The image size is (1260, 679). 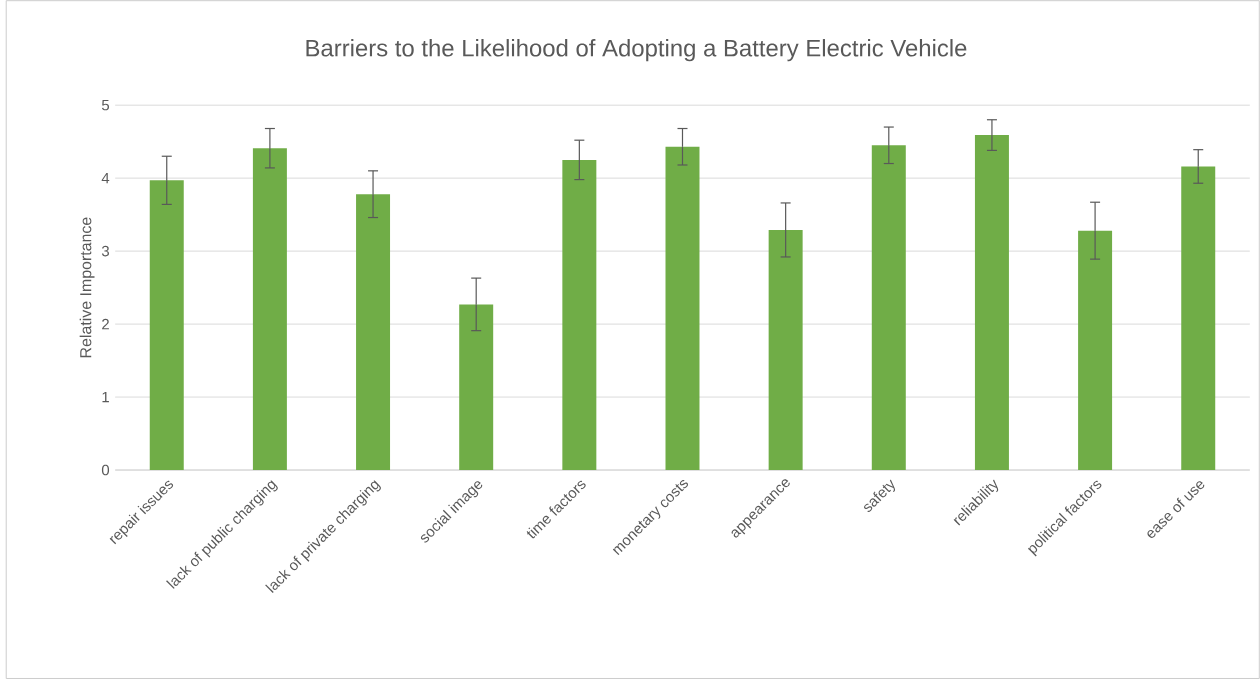 What do you see at coordinates (105, 178) in the screenshot?
I see `y-tick-label: 4` at bounding box center [105, 178].